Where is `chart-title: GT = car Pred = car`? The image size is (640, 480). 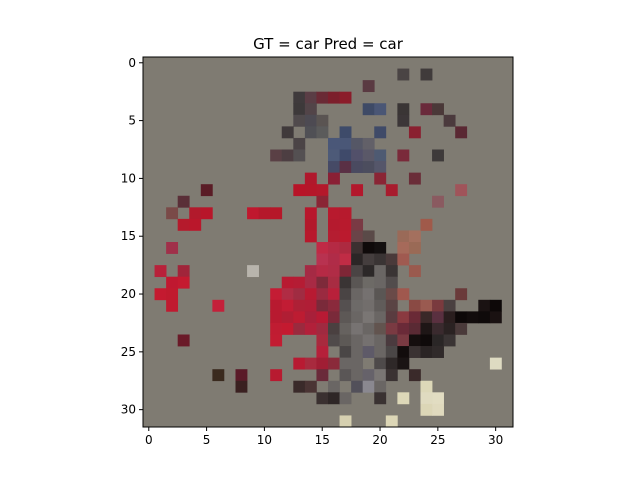
chart-title: GT = car Pred = car is located at coordinates (328, 44).